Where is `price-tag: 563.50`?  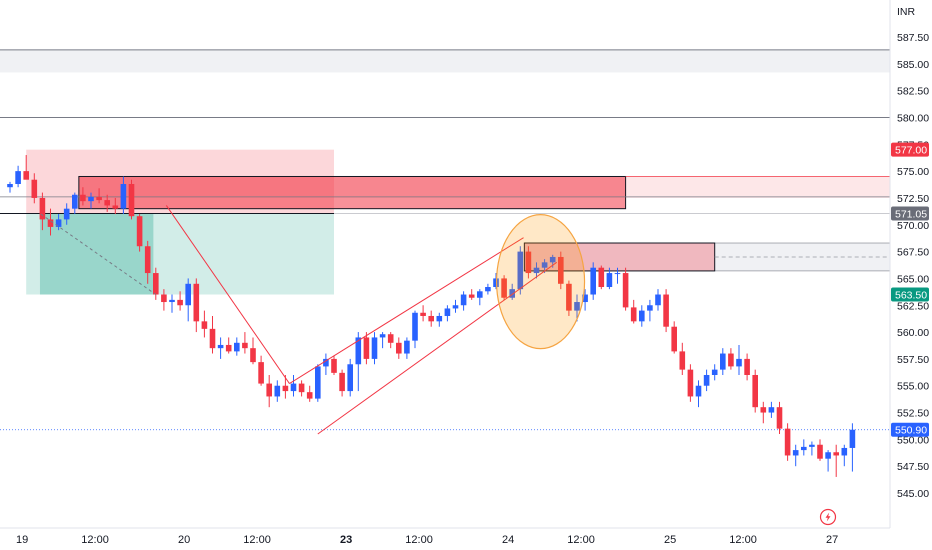 price-tag: 563.50 is located at coordinates (910, 294).